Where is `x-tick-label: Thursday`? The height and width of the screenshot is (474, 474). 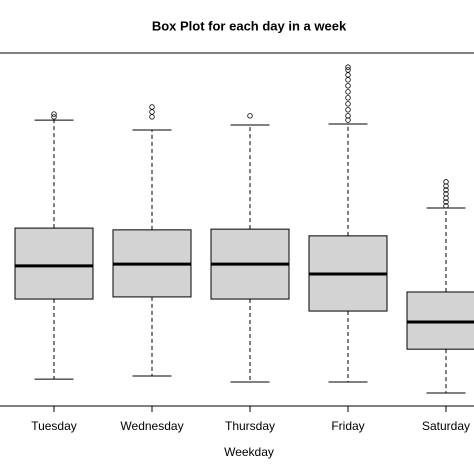 x-tick-label: Thursday is located at coordinates (250, 426).